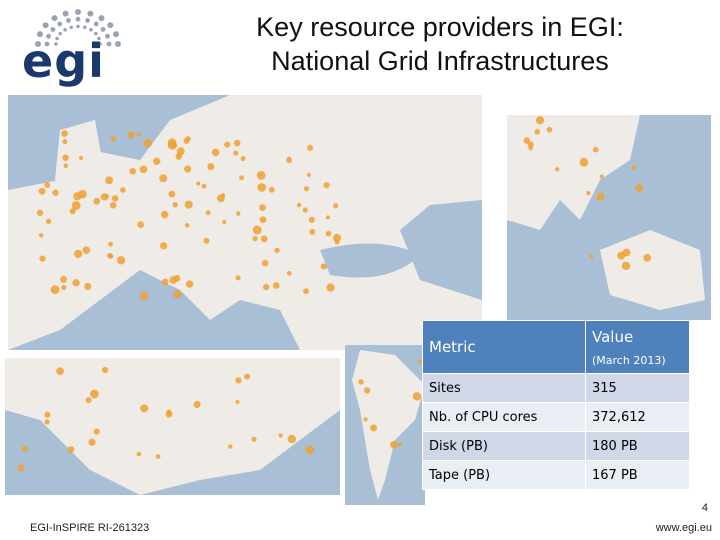 This screenshot has height=540, width=720. What do you see at coordinates (504, 347) in the screenshot?
I see `header-cell: Metric` at bounding box center [504, 347].